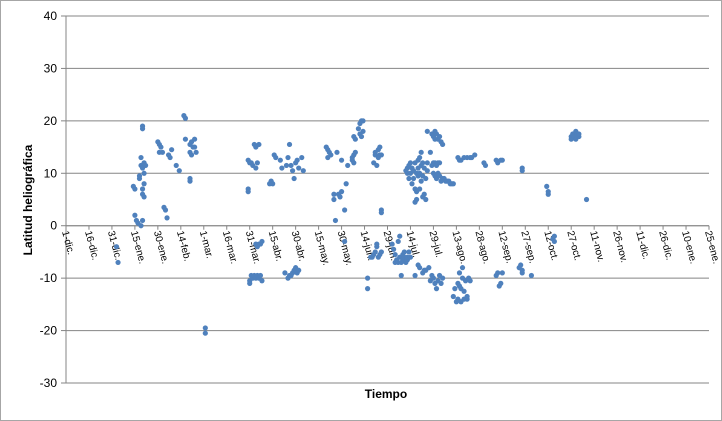 This screenshot has width=722, height=421. What do you see at coordinates (67, 243) in the screenshot?
I see `x-tick-label-0: 1-dic.` at bounding box center [67, 243].